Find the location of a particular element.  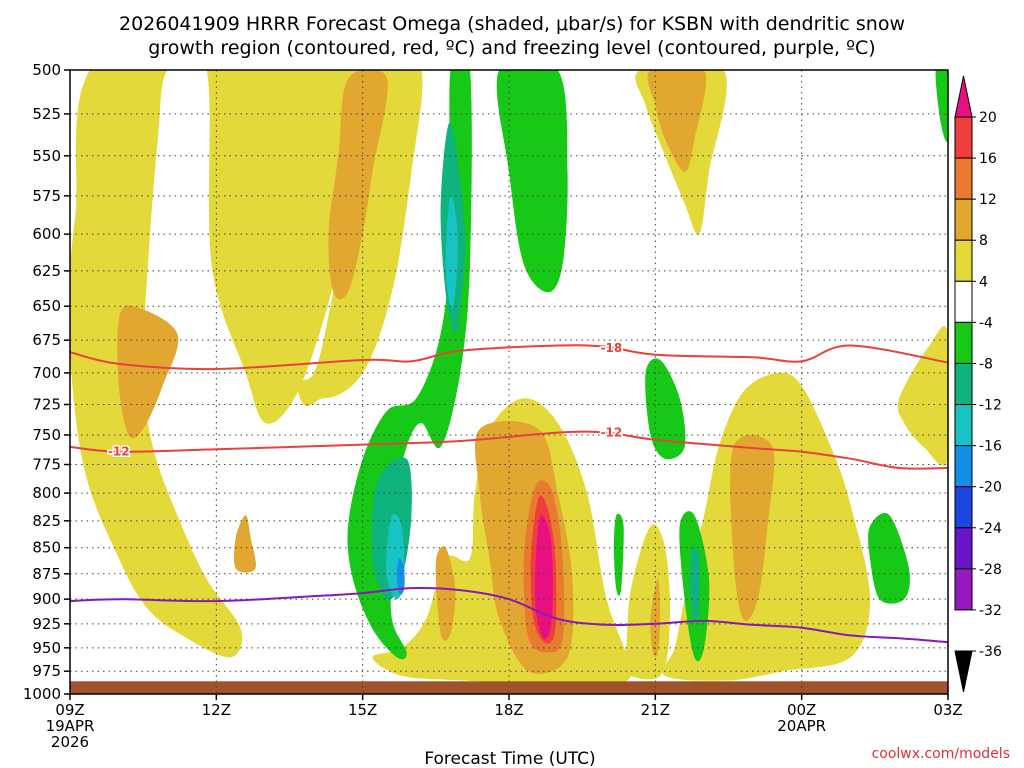

x-tick-label-15: 00Z is located at coordinates (801, 710).